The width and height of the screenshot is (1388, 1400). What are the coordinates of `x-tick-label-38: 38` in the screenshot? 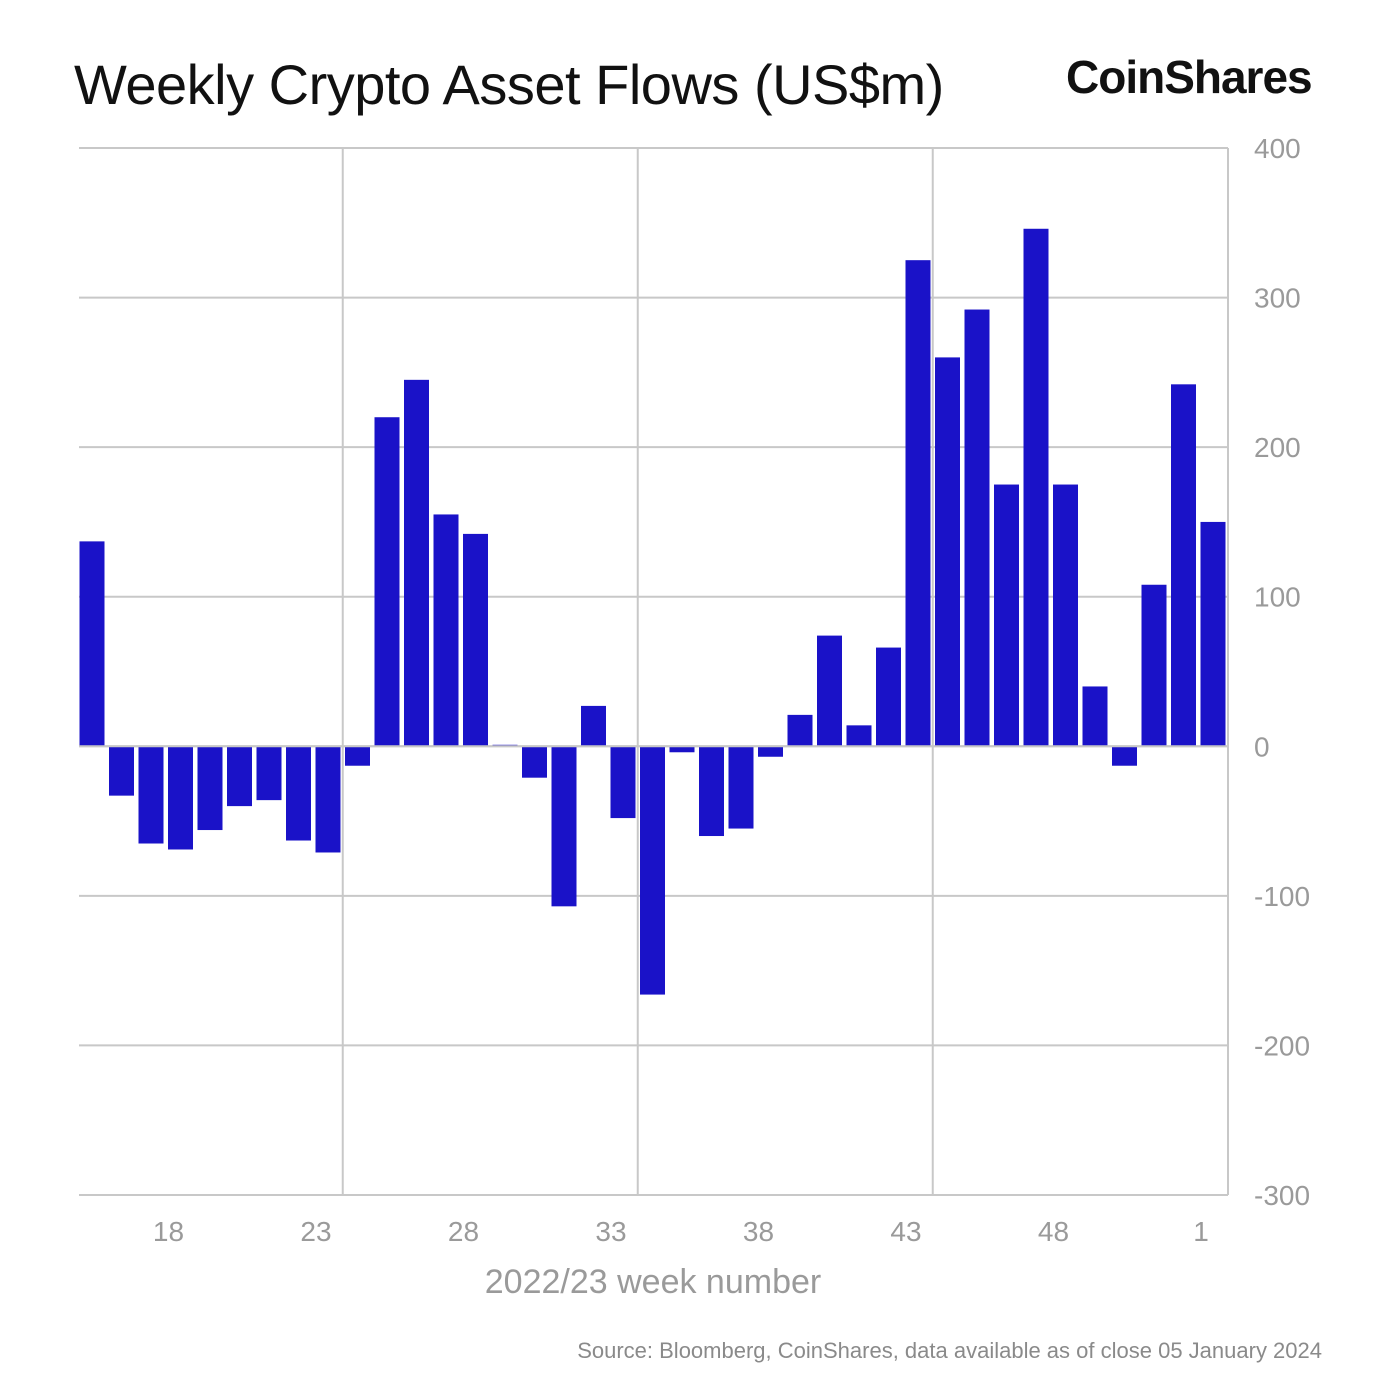 It's located at (758, 1231).